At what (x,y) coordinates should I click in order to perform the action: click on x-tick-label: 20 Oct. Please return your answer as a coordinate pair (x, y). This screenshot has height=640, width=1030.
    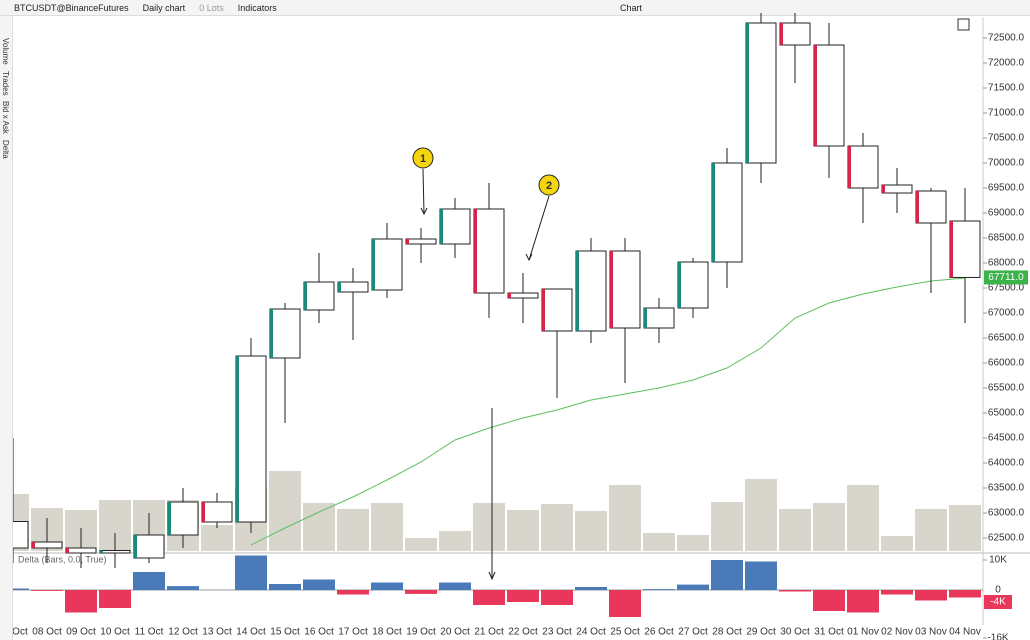
    Looking at the image, I should click on (455, 632).